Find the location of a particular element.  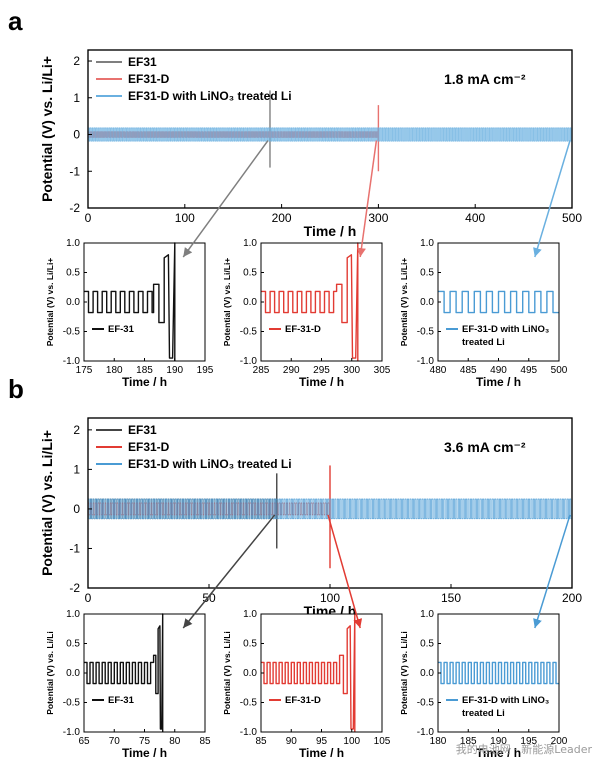

x-tick-label: 500 is located at coordinates (559, 370).